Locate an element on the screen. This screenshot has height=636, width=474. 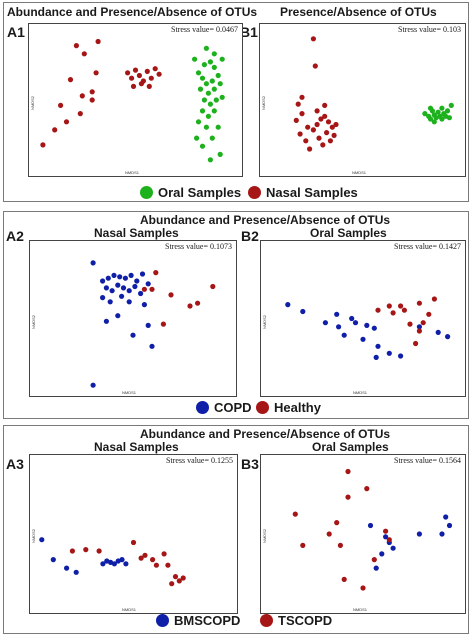
panel1-title-b: Presence/Absence of OTUs is located at coordinates (358, 12).